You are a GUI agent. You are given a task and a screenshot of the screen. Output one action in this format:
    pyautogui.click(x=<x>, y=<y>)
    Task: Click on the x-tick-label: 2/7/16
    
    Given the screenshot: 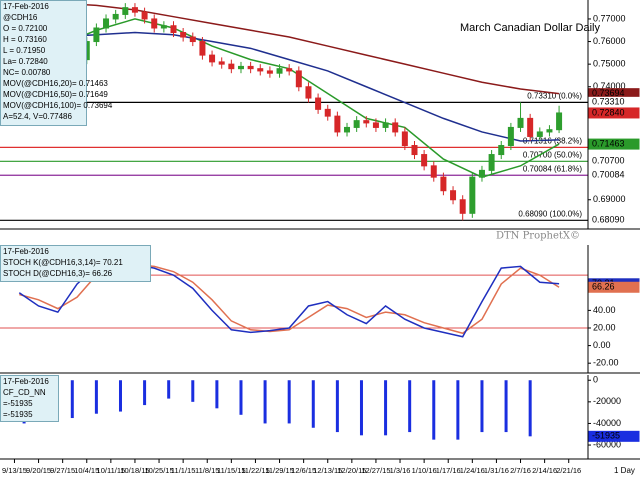 What is the action you would take?
    pyautogui.click(x=520, y=470)
    